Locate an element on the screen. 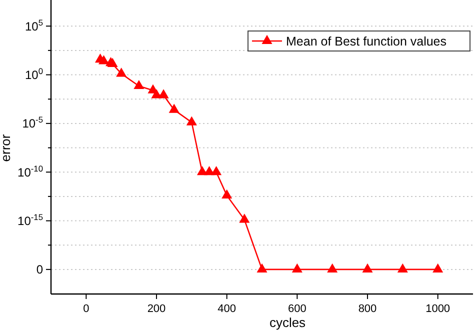  x-tick-label: 800 is located at coordinates (367, 309).